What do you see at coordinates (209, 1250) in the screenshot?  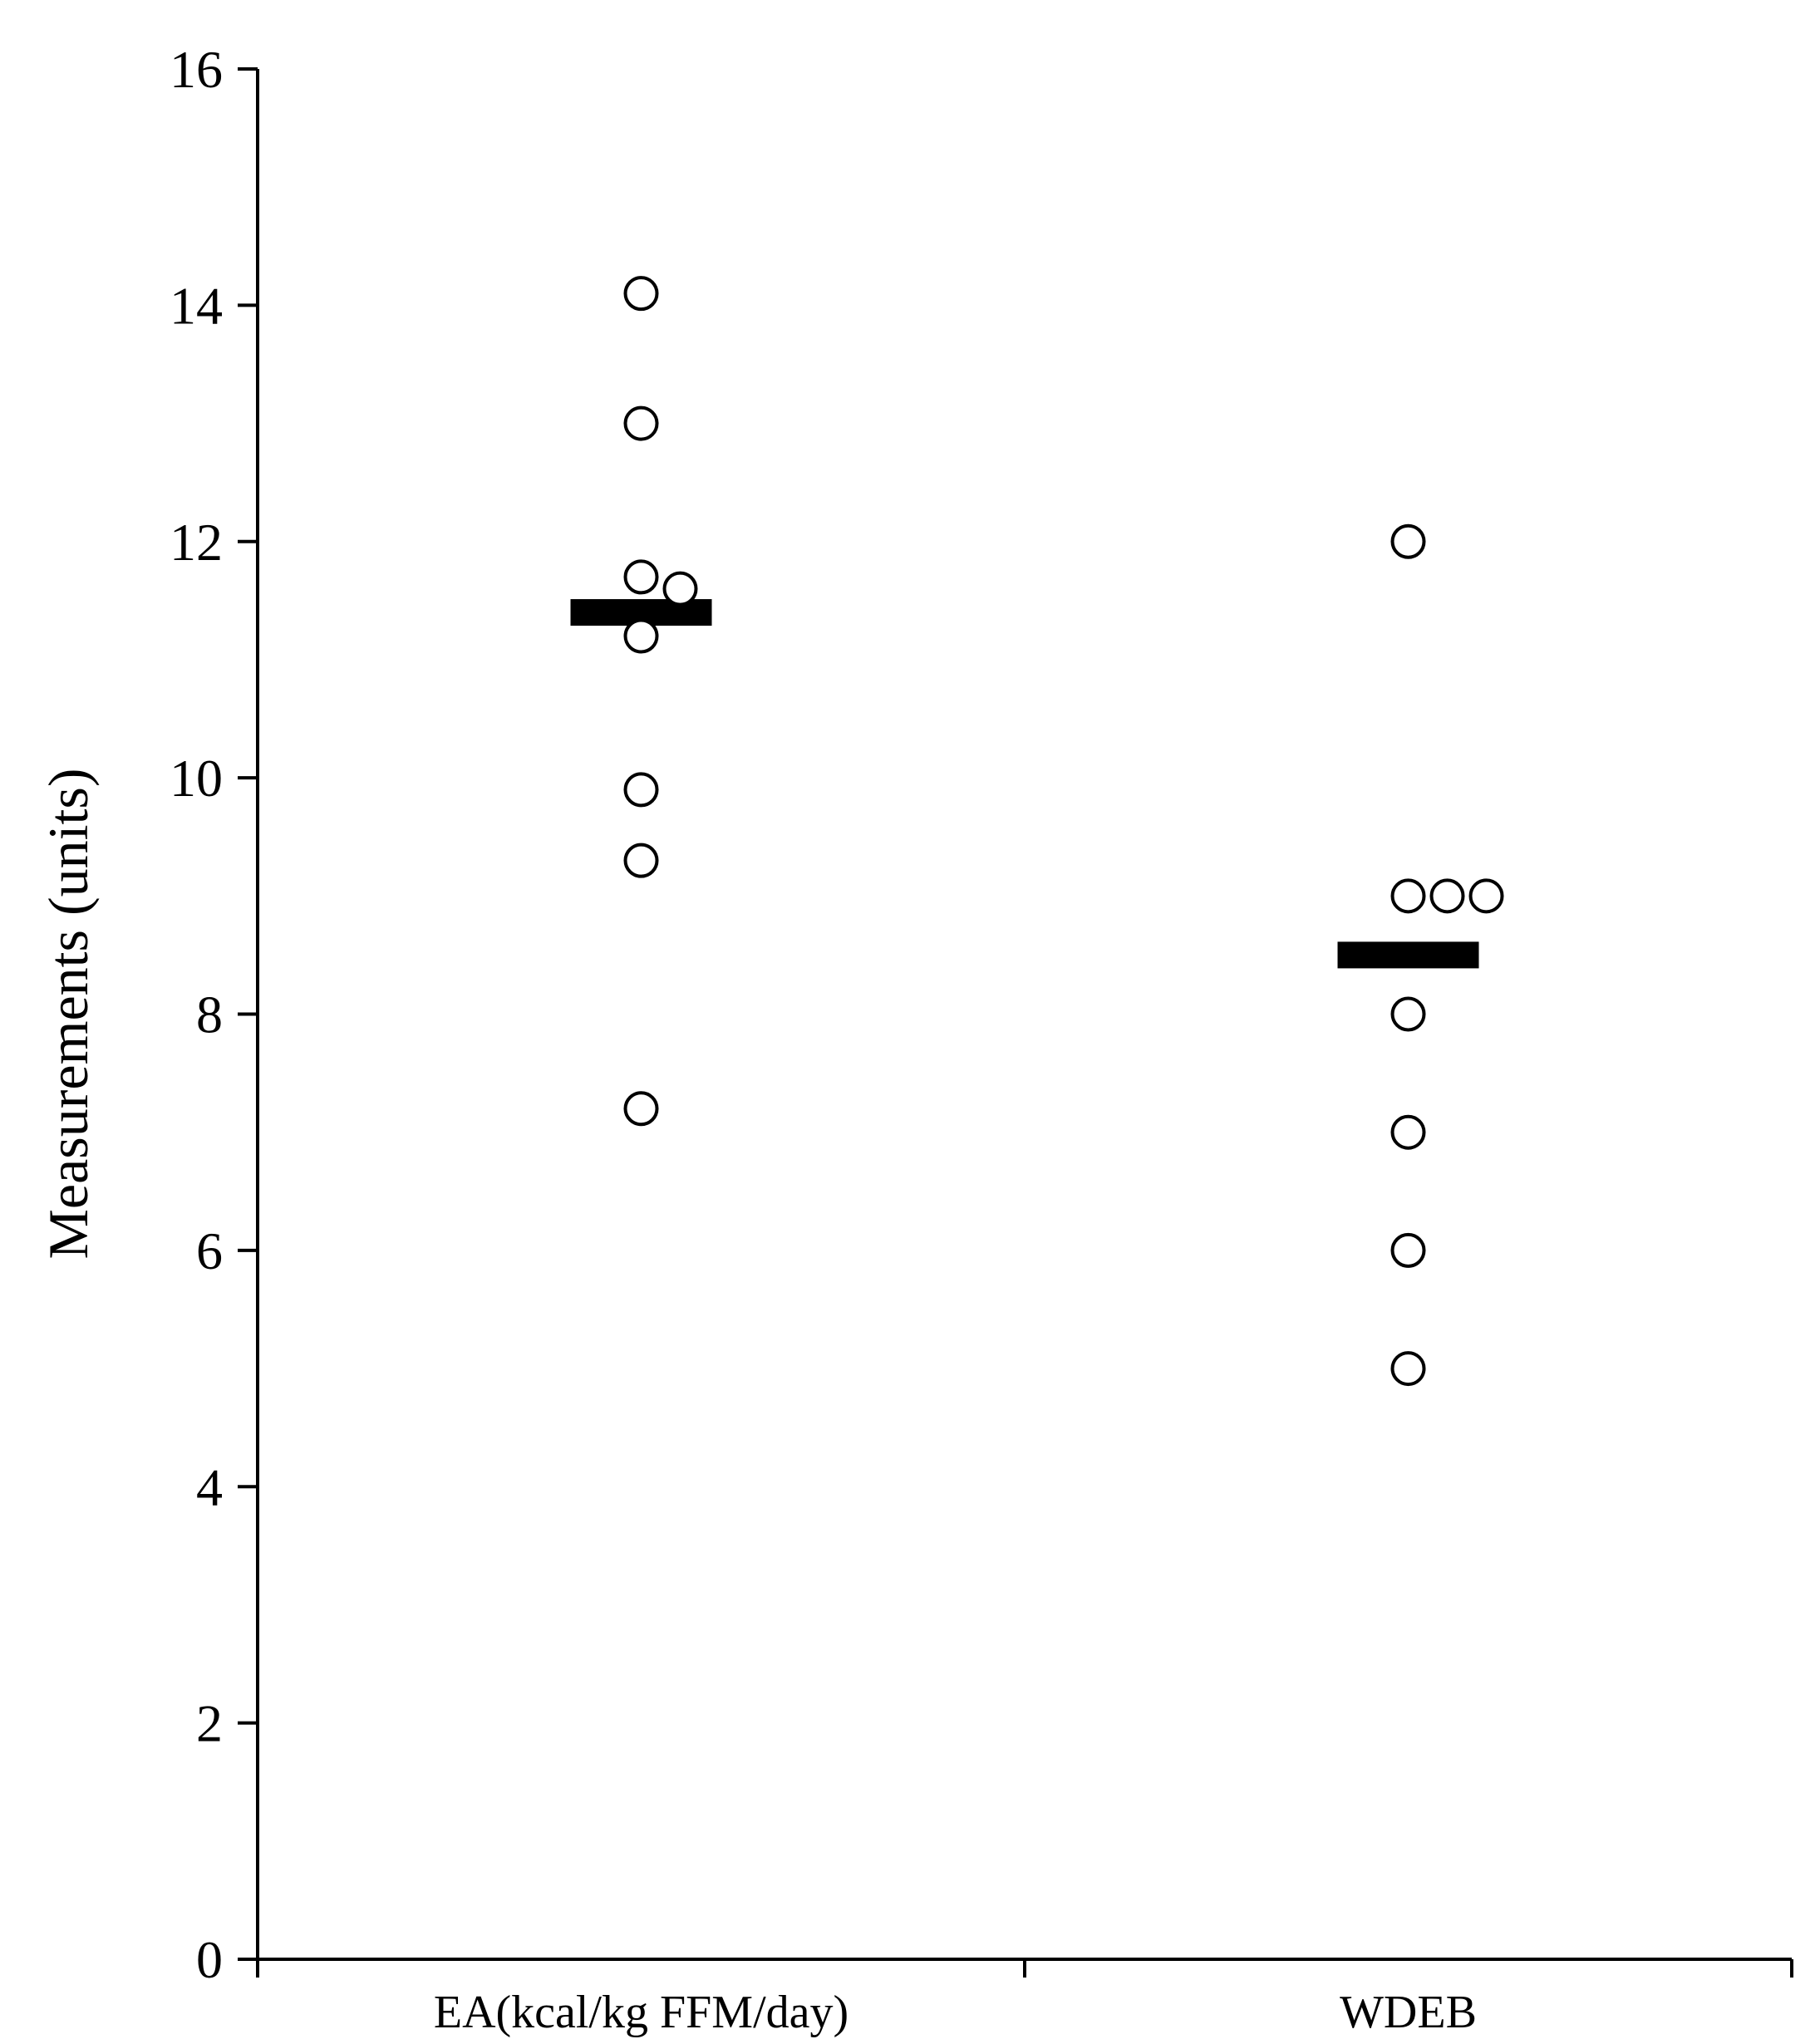 I see `y-tick-label: 6` at bounding box center [209, 1250].